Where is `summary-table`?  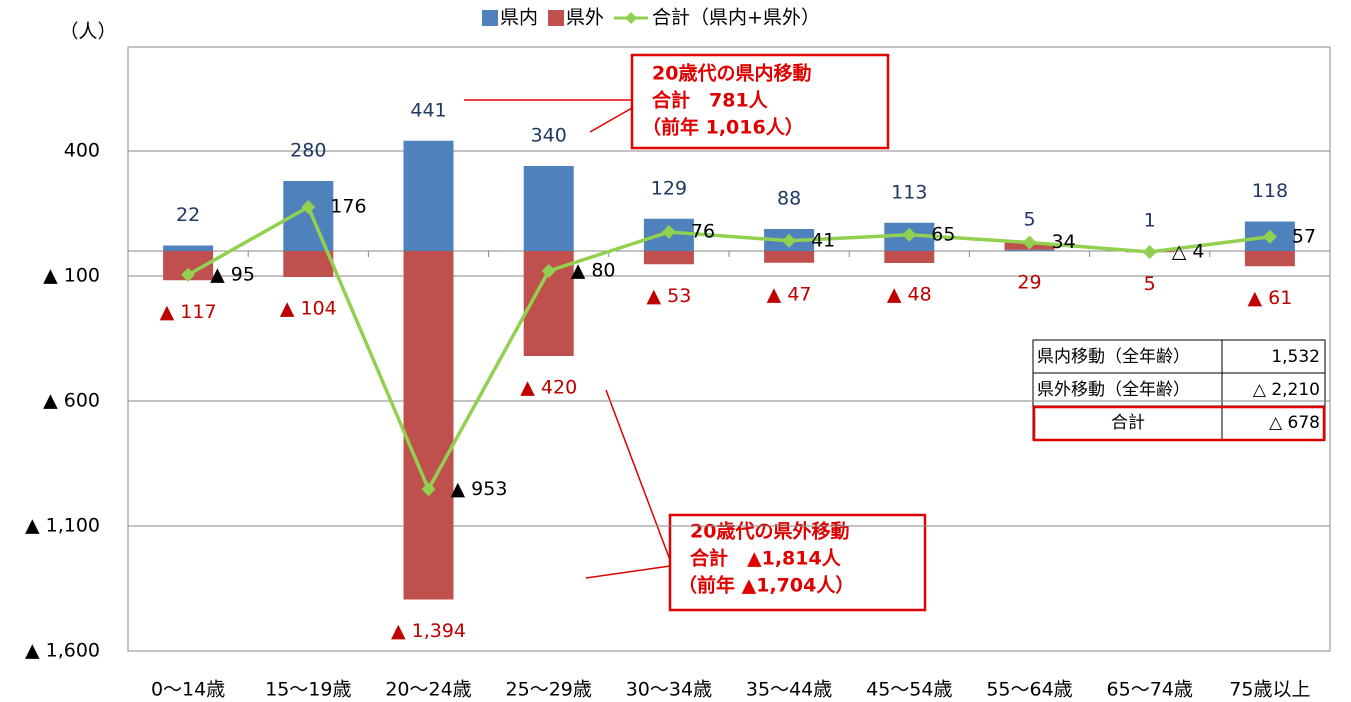
summary-table is located at coordinates (1179, 390).